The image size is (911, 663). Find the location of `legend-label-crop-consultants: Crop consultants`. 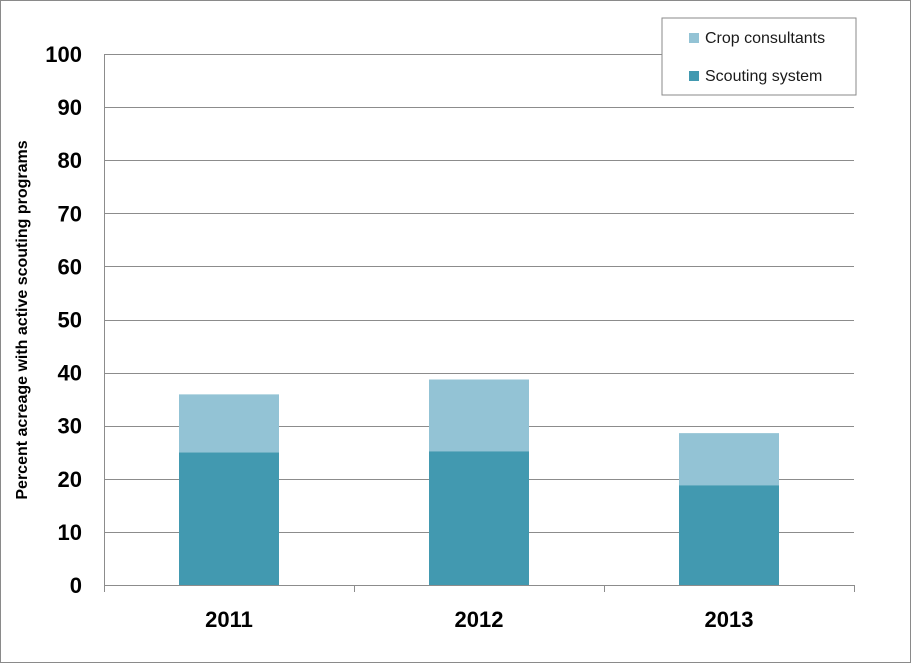

legend-label-crop-consultants: Crop consultants is located at coordinates (765, 38).